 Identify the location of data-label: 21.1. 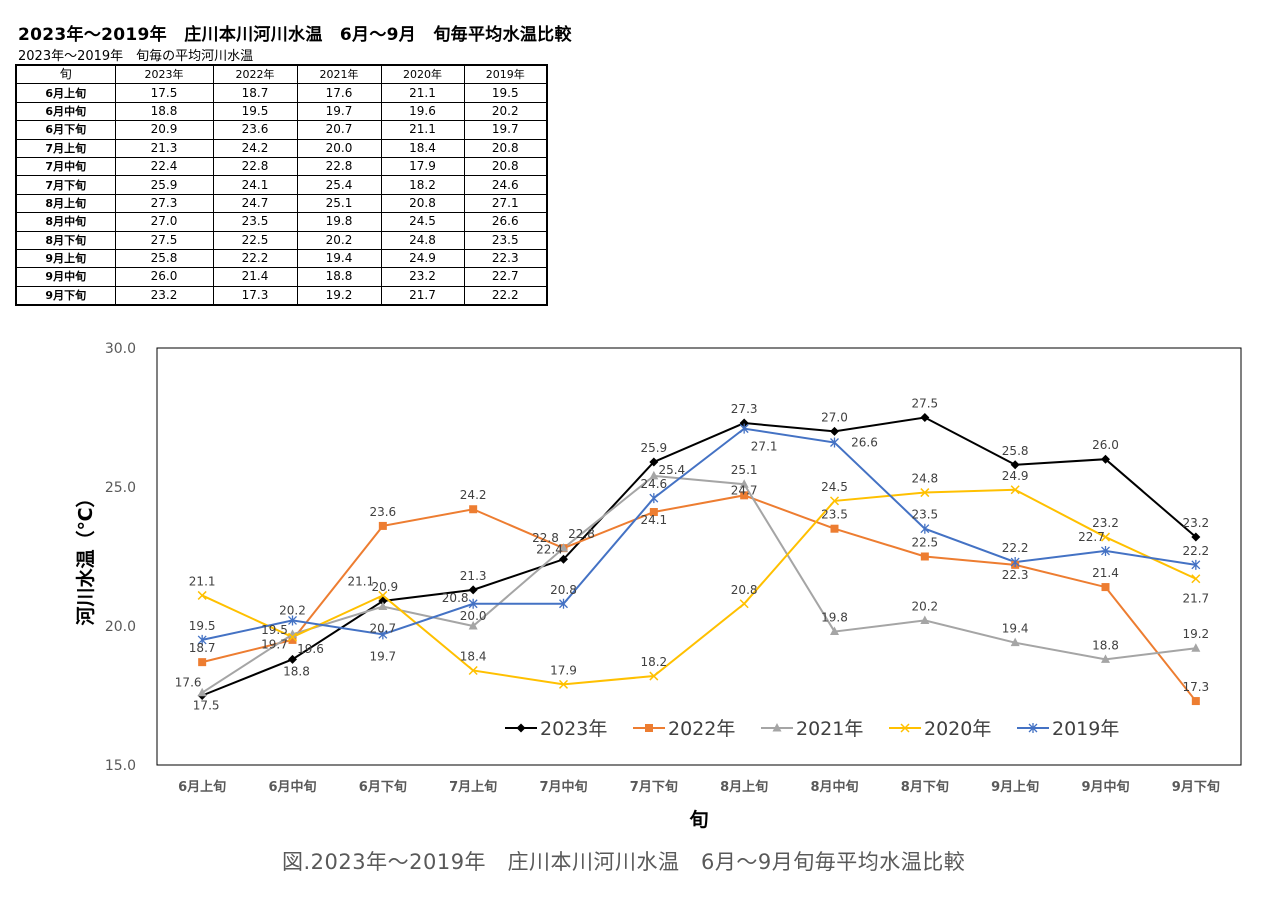
(360, 581).